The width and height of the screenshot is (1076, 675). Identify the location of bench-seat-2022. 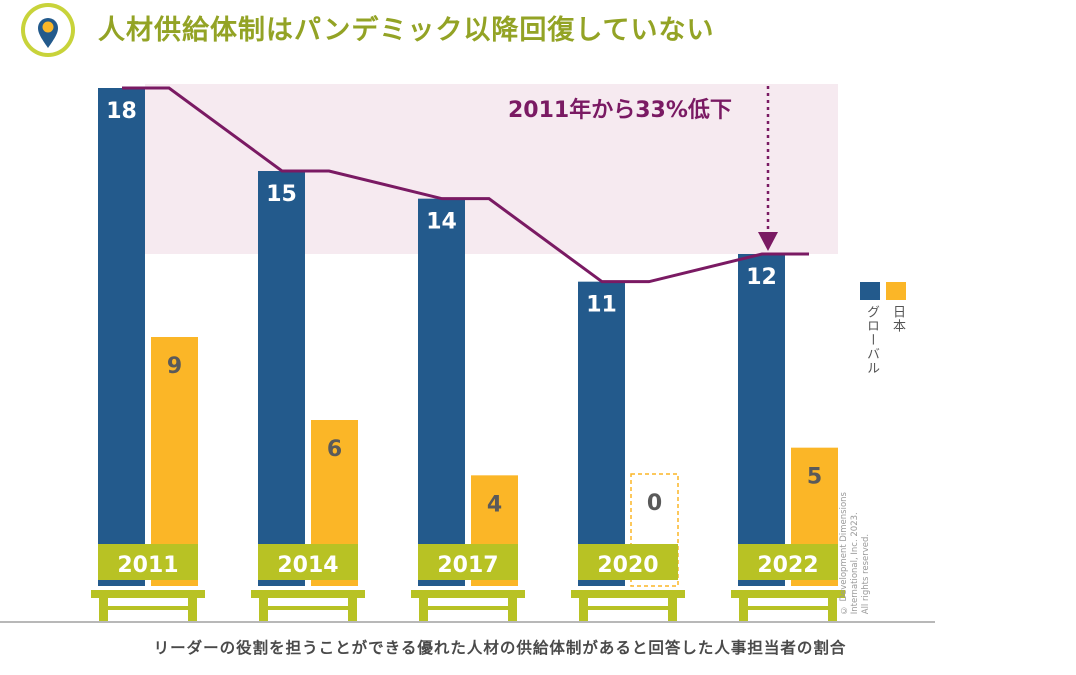
(788, 594).